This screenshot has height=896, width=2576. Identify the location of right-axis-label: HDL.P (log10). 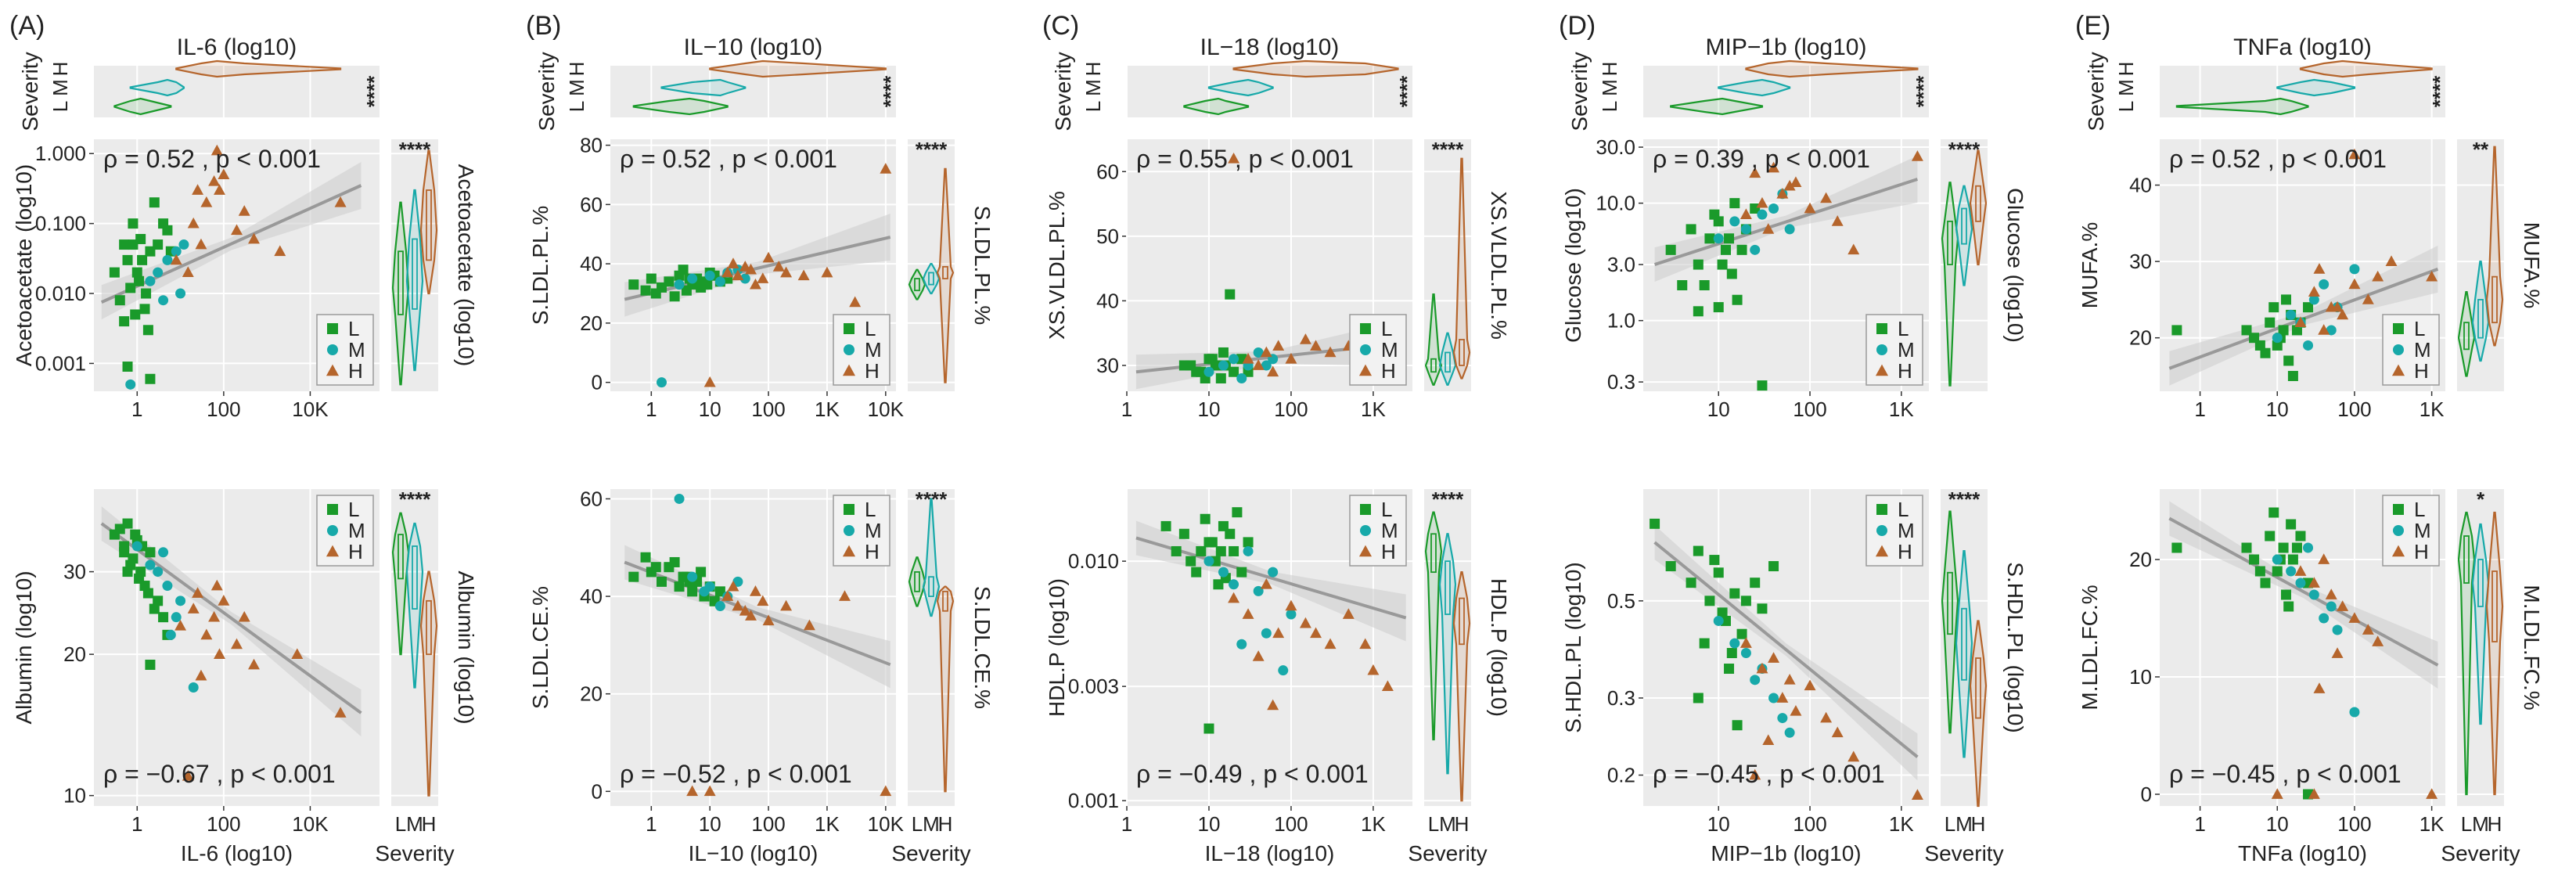
(1499, 648).